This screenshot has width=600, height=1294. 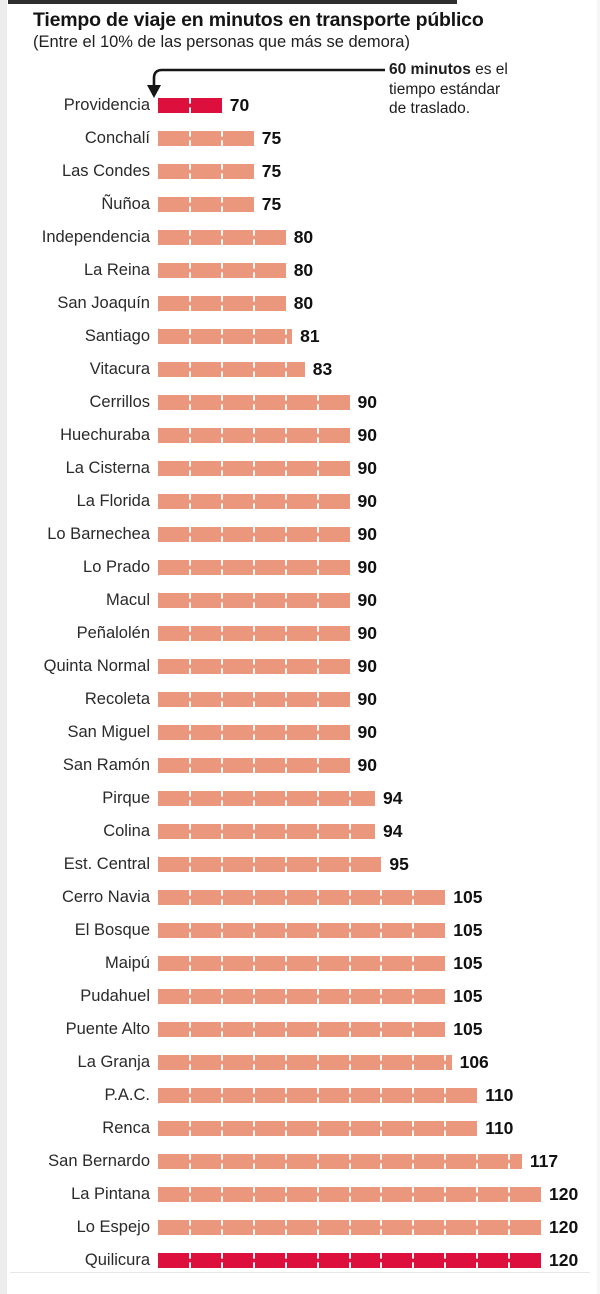 What do you see at coordinates (300, 1095) in the screenshot?
I see `bar-row: P.A.C. 110` at bounding box center [300, 1095].